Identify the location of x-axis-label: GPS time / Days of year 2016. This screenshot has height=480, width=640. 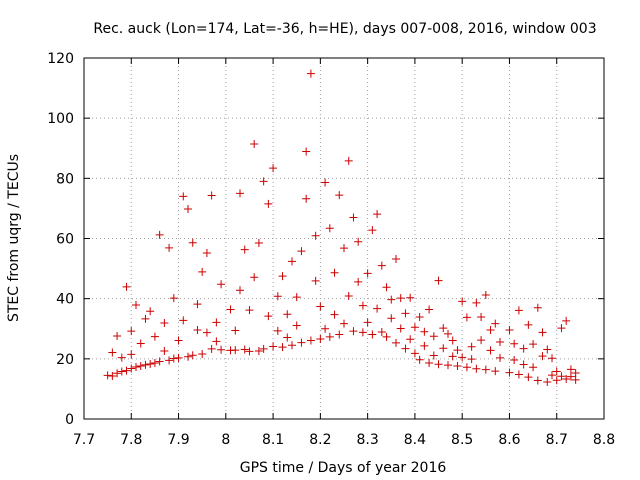
(343, 468).